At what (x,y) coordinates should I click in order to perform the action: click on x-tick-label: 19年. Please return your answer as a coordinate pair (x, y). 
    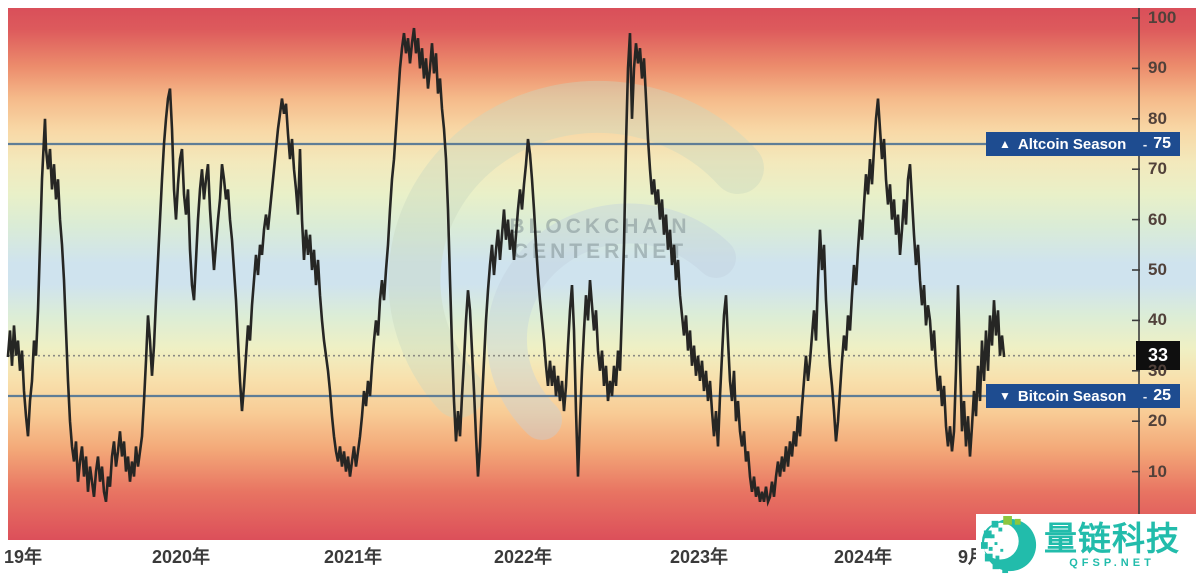
    Looking at the image, I should click on (23, 557).